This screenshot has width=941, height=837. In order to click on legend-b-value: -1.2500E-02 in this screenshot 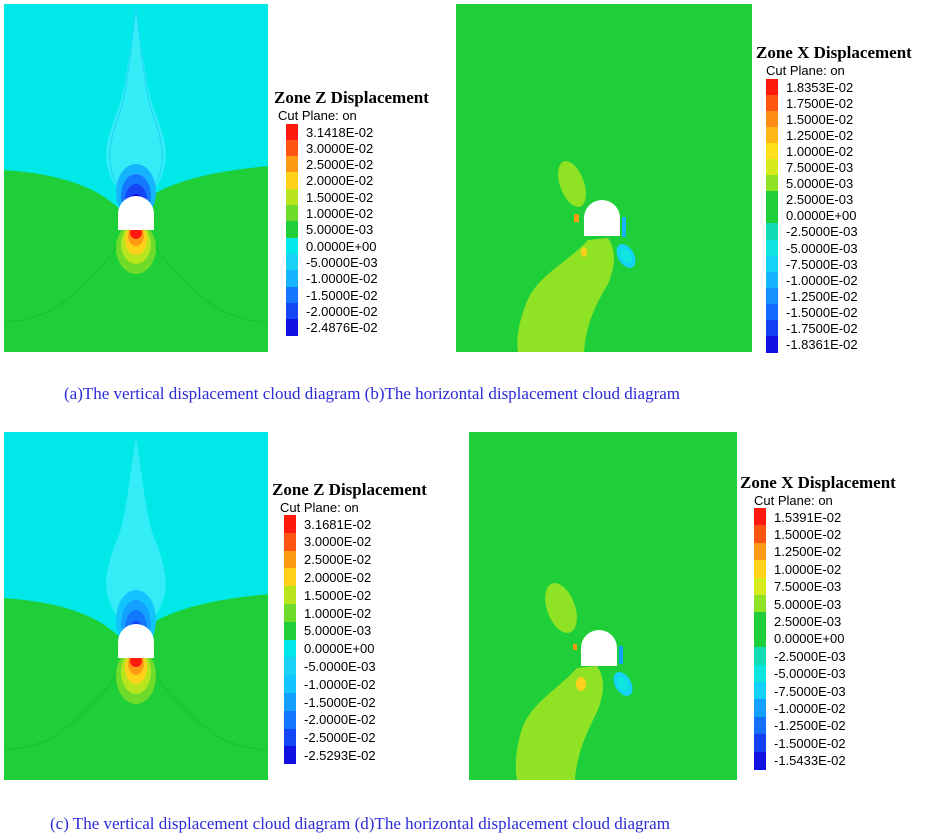, I will do `click(822, 296)`.